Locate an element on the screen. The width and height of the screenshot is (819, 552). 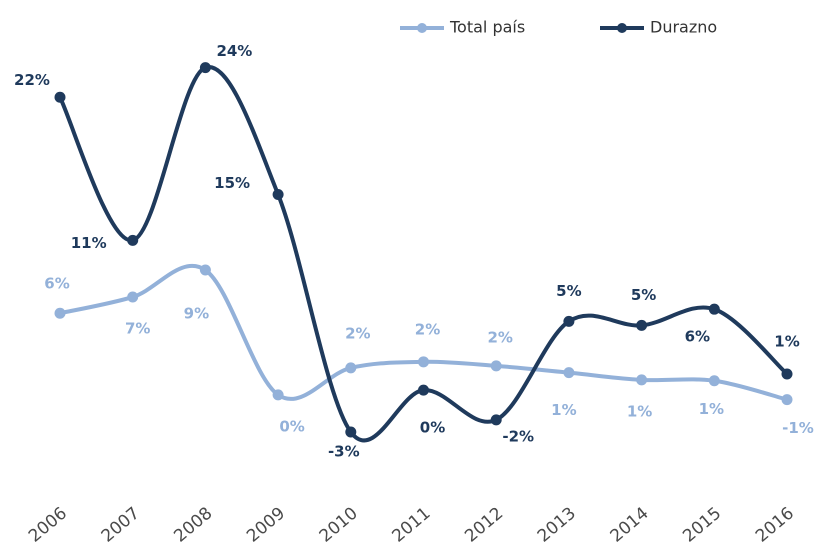
data-label: 15% is located at coordinates (232, 183).